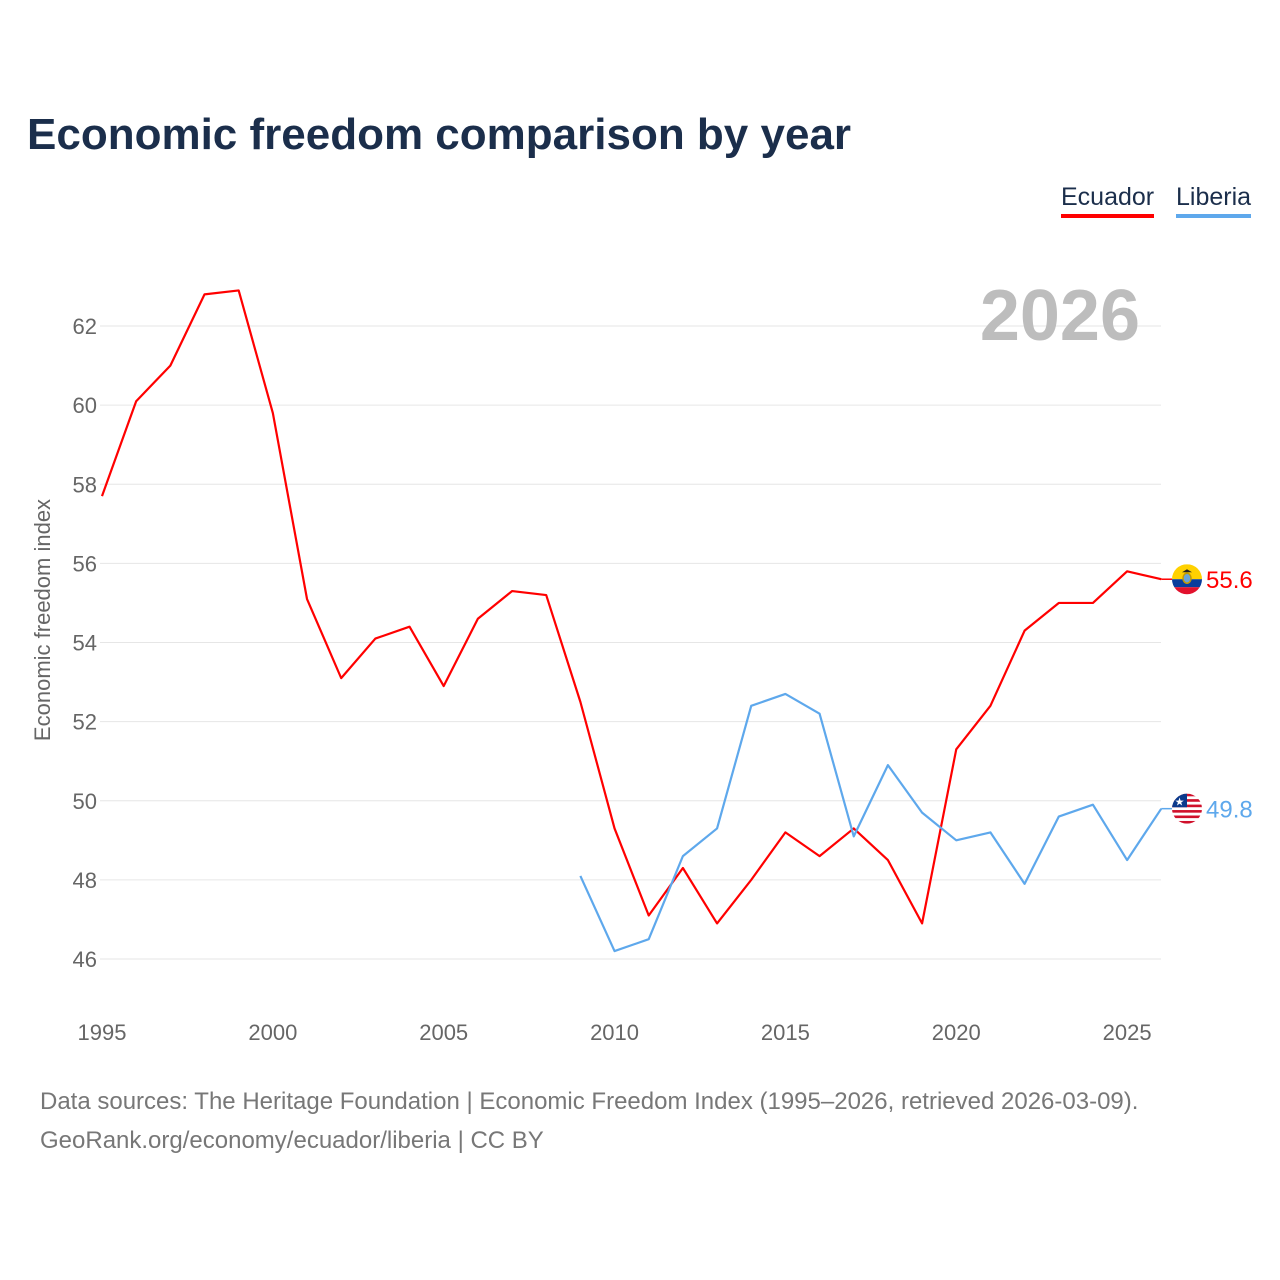 This screenshot has width=1280, height=1280. Describe the element at coordinates (1108, 200) in the screenshot. I see `legend-ecuador: Ecuador` at that location.